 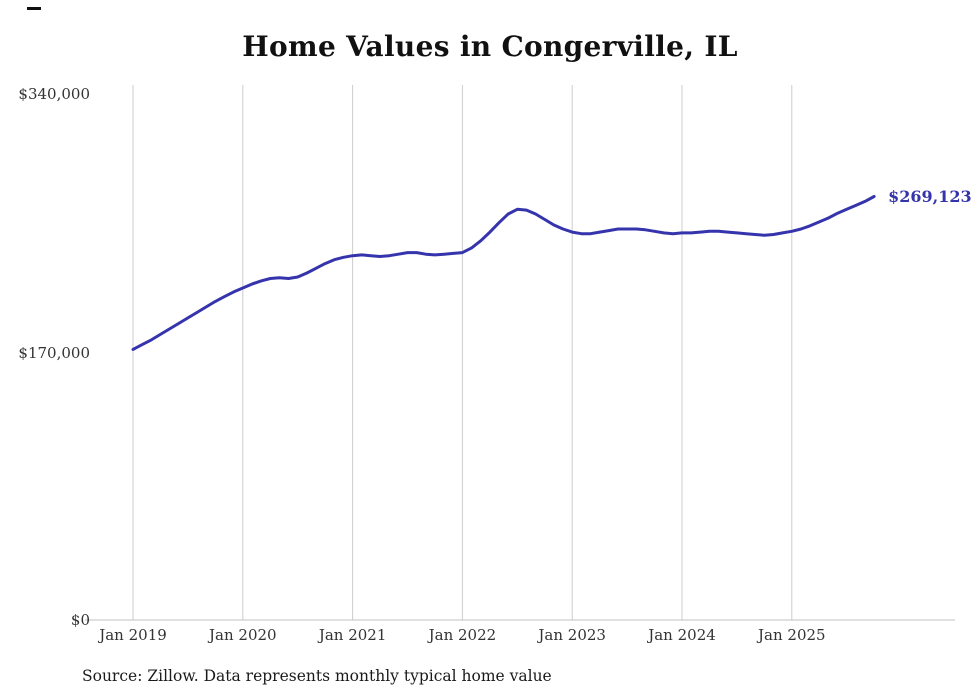 I want to click on y-axis-tick-label: $340,000, so click(x=54, y=94).